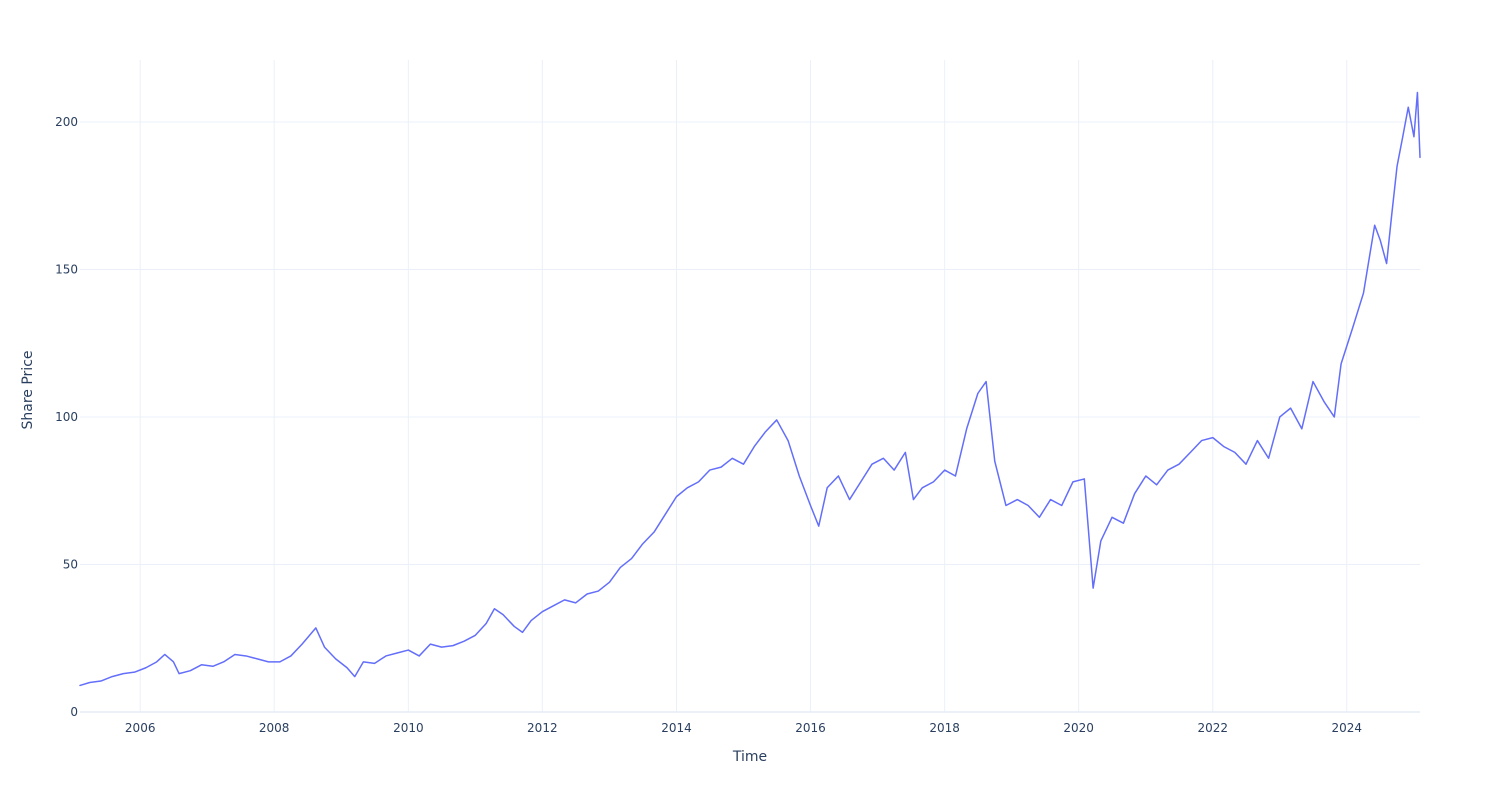 The height and width of the screenshot is (800, 1500). What do you see at coordinates (408, 728) in the screenshot?
I see `x-tick-label: 2010` at bounding box center [408, 728].